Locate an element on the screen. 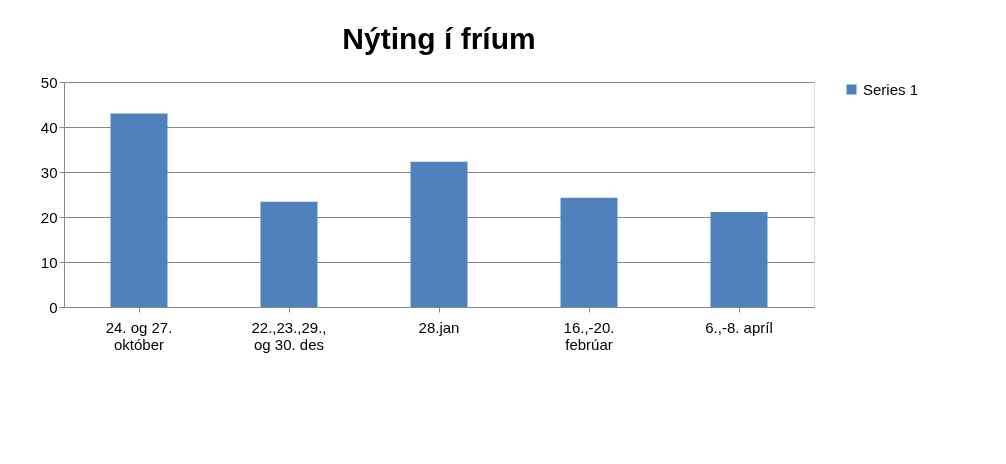 The image size is (1006, 464). x-tick-label: 16.,-20. febrúar is located at coordinates (589, 335).